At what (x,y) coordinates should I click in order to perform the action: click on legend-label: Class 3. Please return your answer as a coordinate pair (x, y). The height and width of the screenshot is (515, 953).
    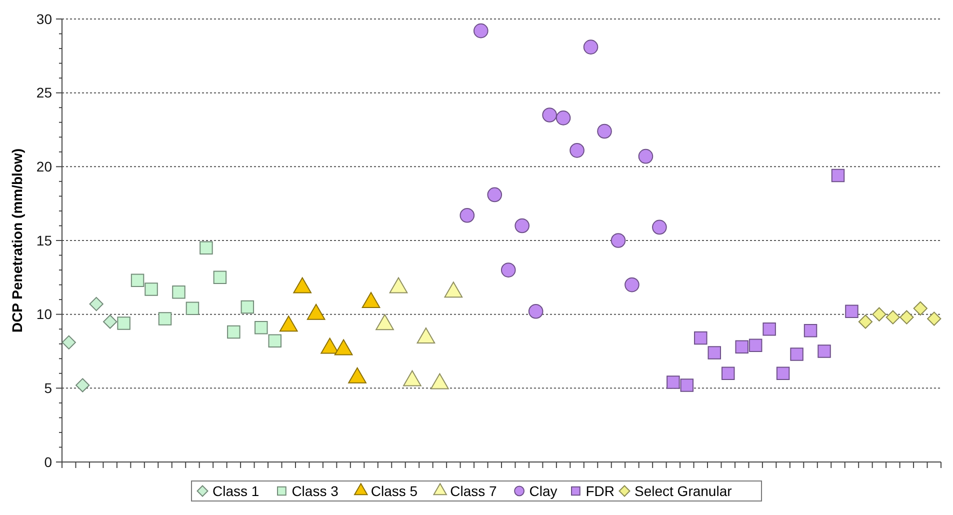
    Looking at the image, I should click on (315, 490).